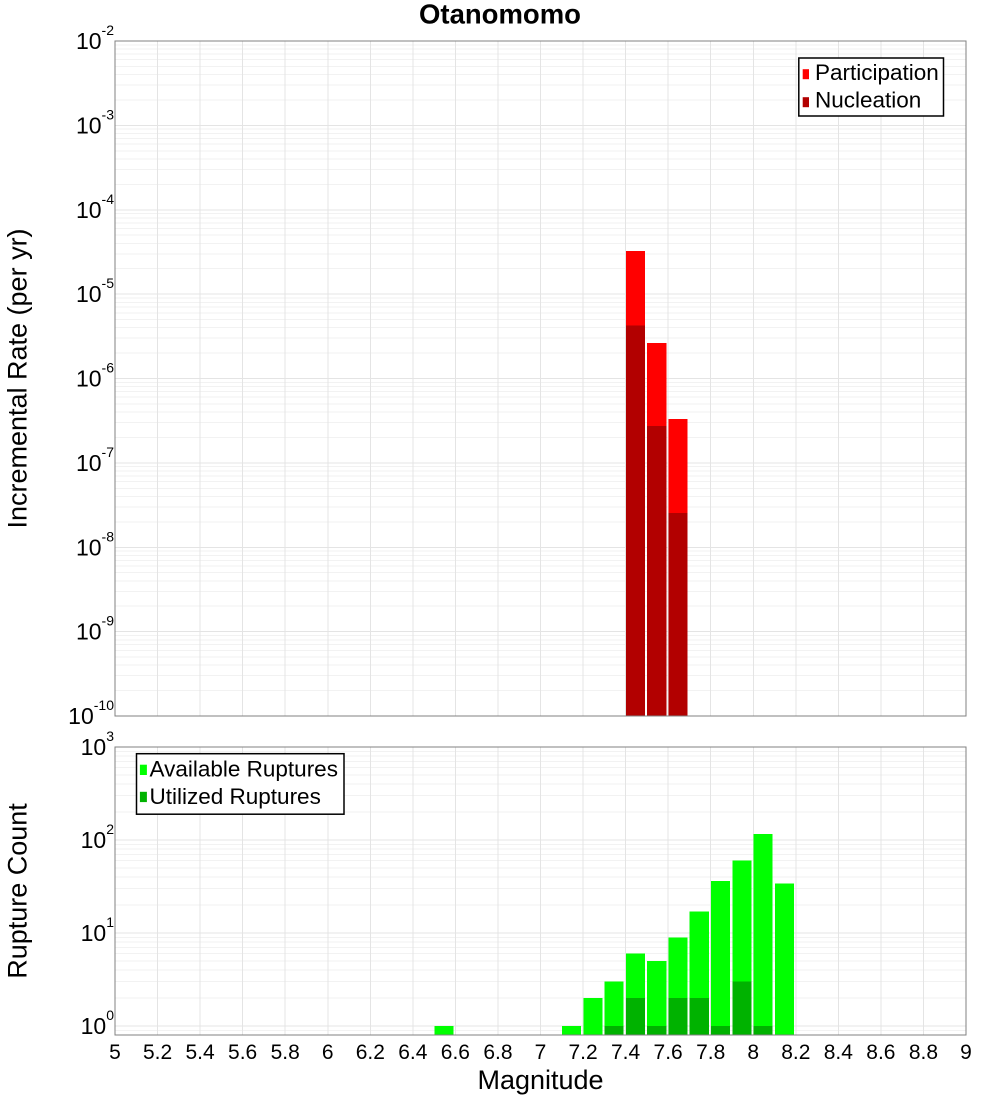 This screenshot has width=1000, height=1105. I want to click on svg-text: 8.6, so click(880, 1052).